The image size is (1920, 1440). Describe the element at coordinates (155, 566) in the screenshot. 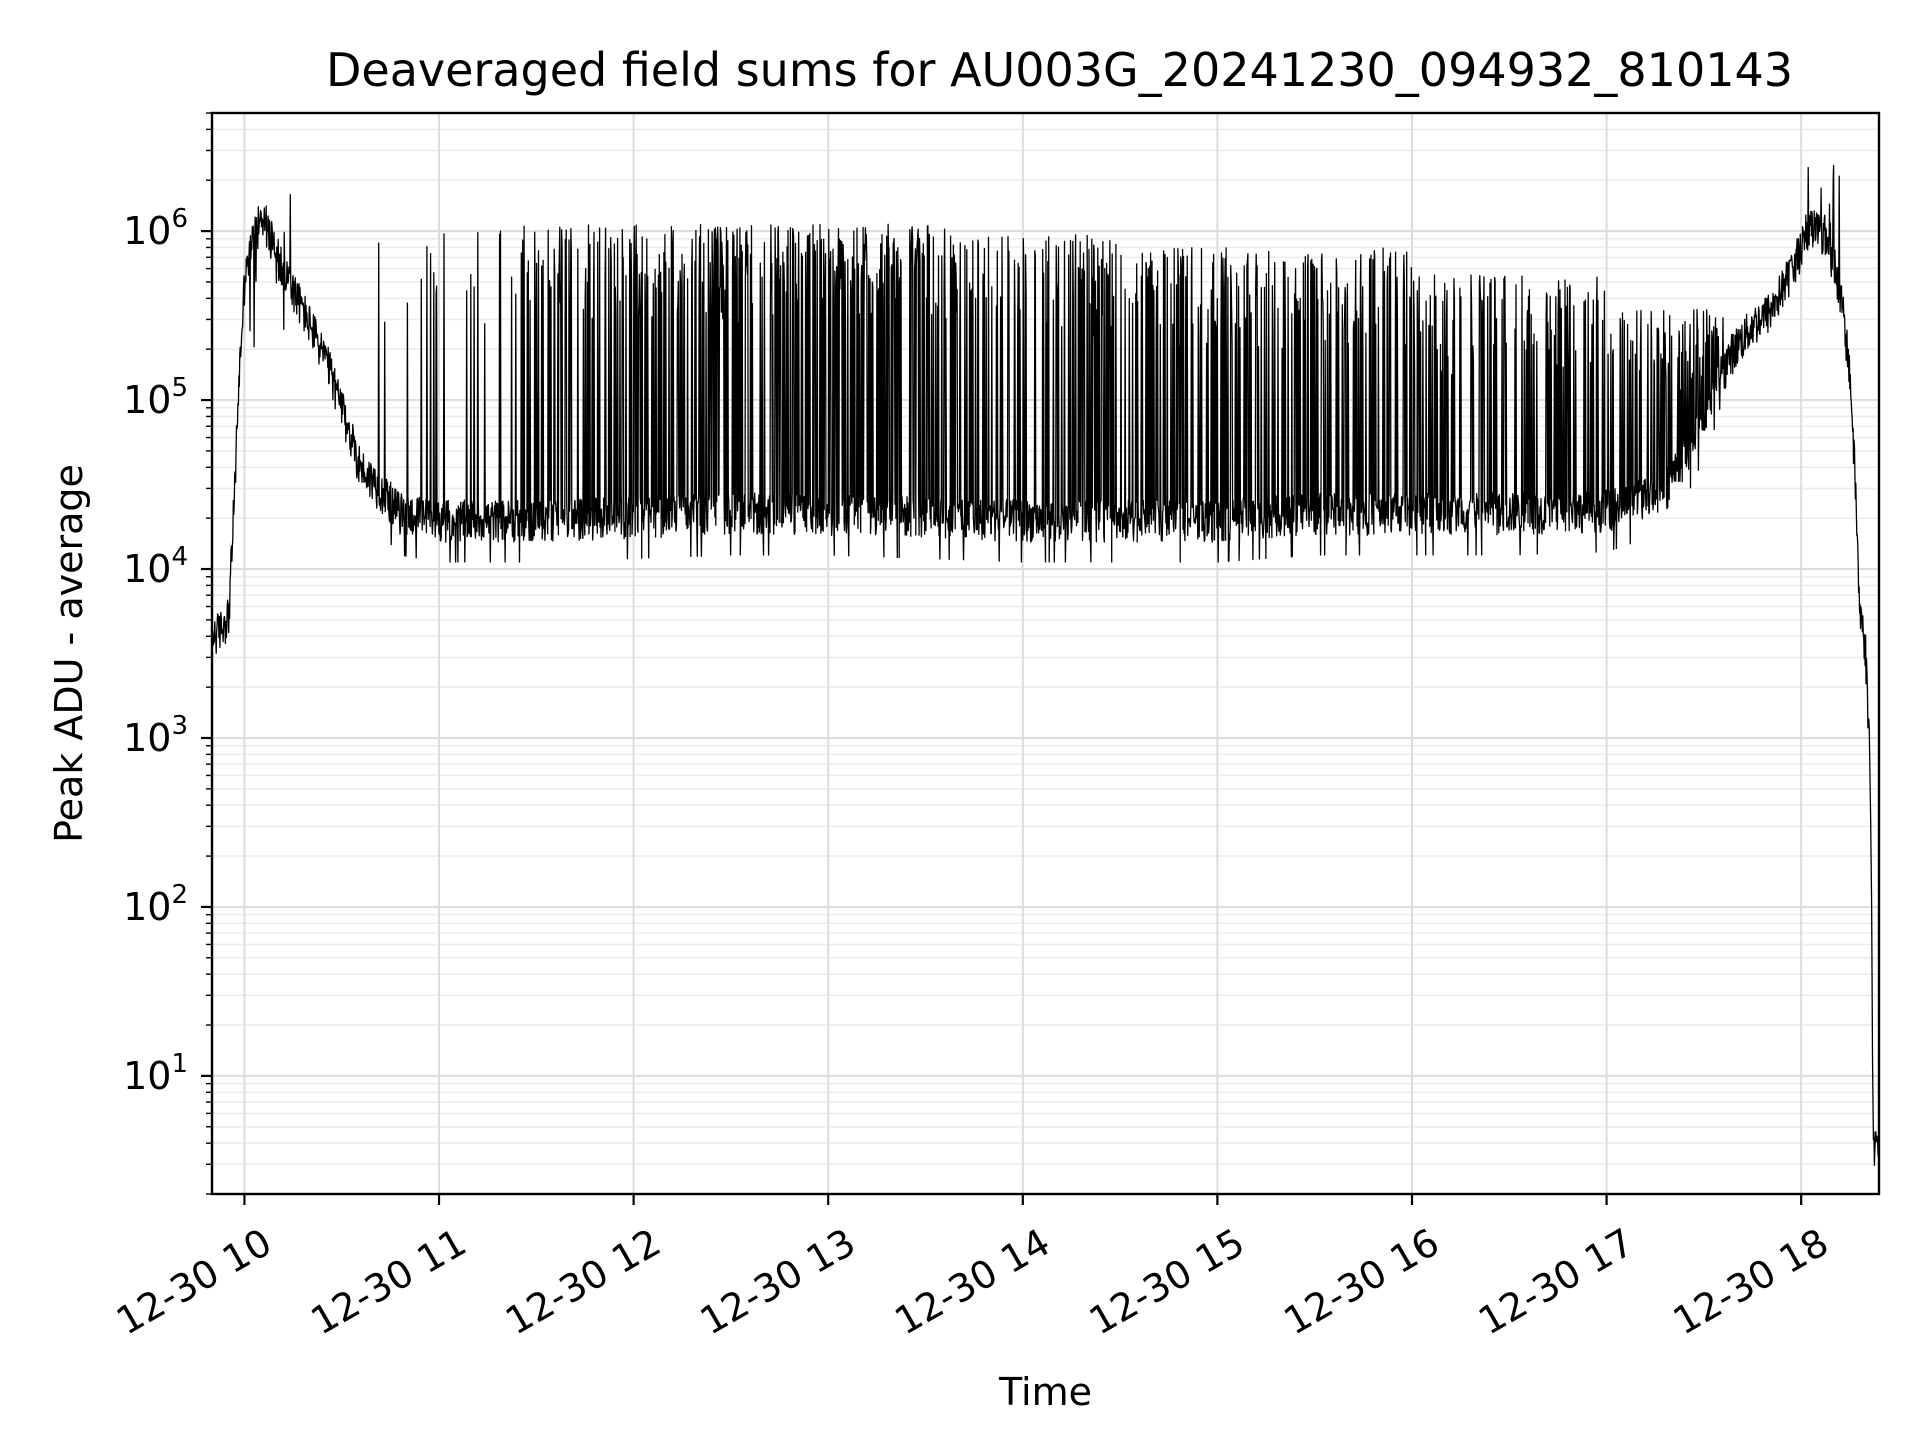

I see `y-tick-label: 104` at that location.